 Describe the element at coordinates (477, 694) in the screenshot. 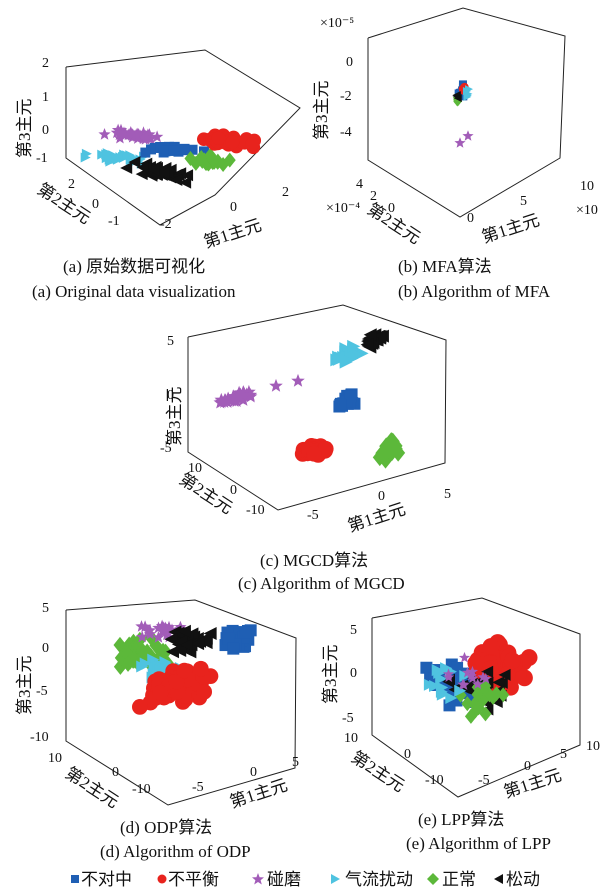

I see `panel-e-point-normal` at that location.